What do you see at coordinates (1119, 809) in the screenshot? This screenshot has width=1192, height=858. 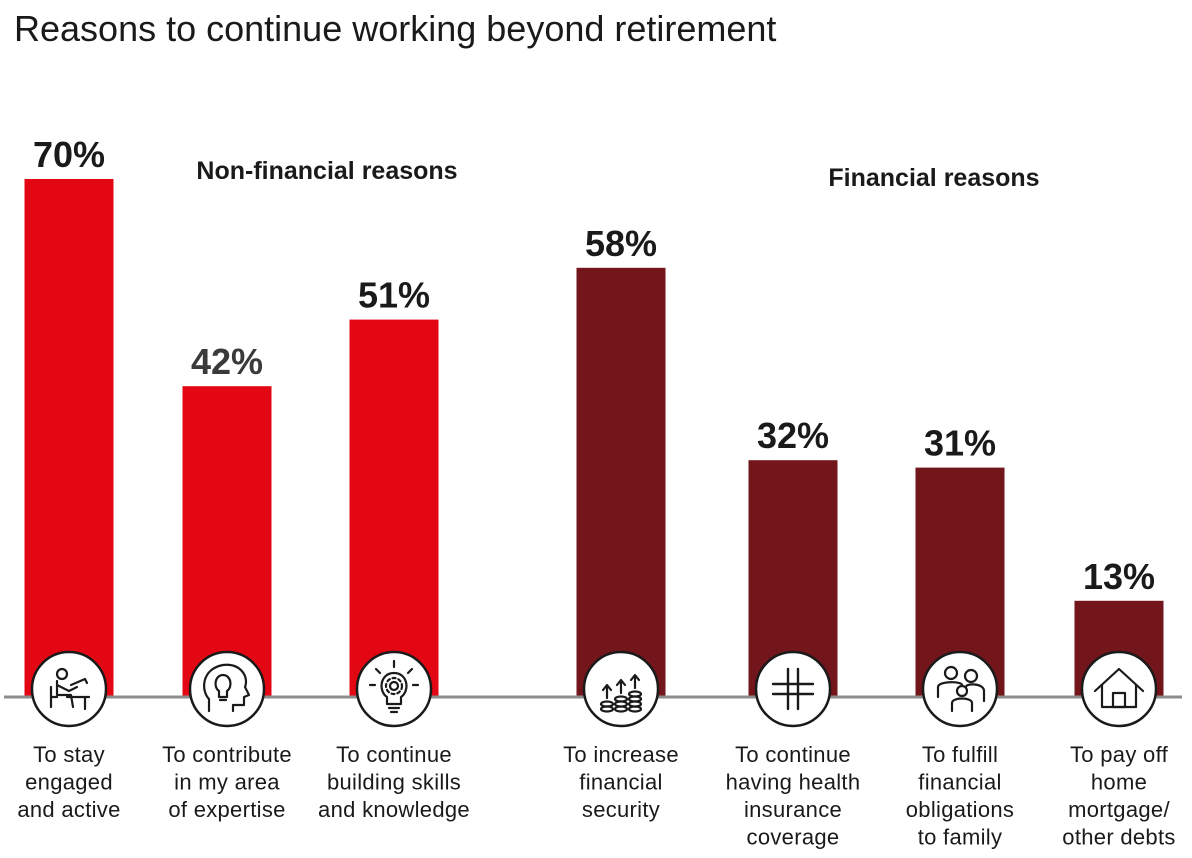 I see `category-label-line: mortgage/` at bounding box center [1119, 809].